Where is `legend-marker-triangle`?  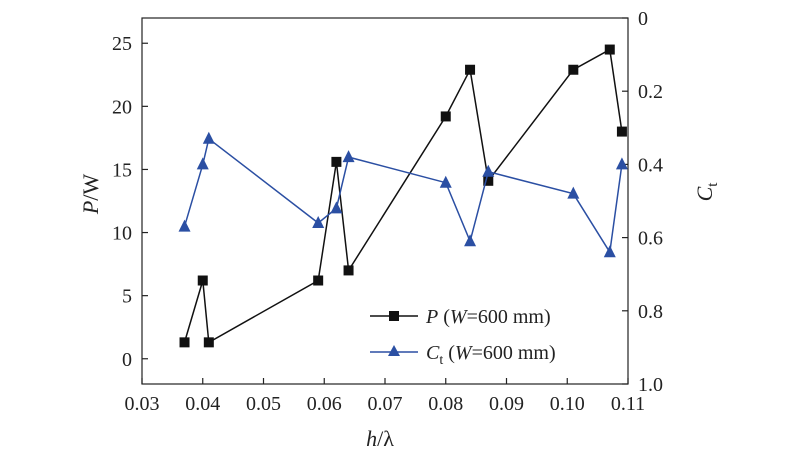 legend-marker-triangle is located at coordinates (394, 350).